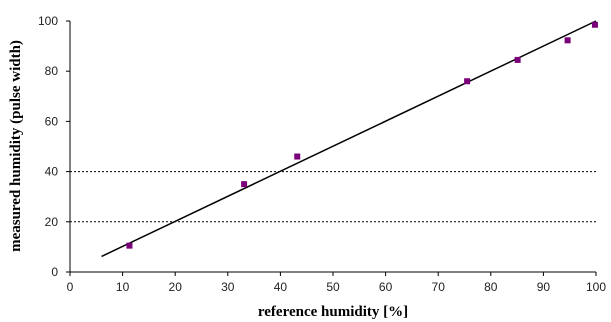 The width and height of the screenshot is (611, 322). What do you see at coordinates (52, 172) in the screenshot?
I see `y-tick-label: 40` at bounding box center [52, 172].